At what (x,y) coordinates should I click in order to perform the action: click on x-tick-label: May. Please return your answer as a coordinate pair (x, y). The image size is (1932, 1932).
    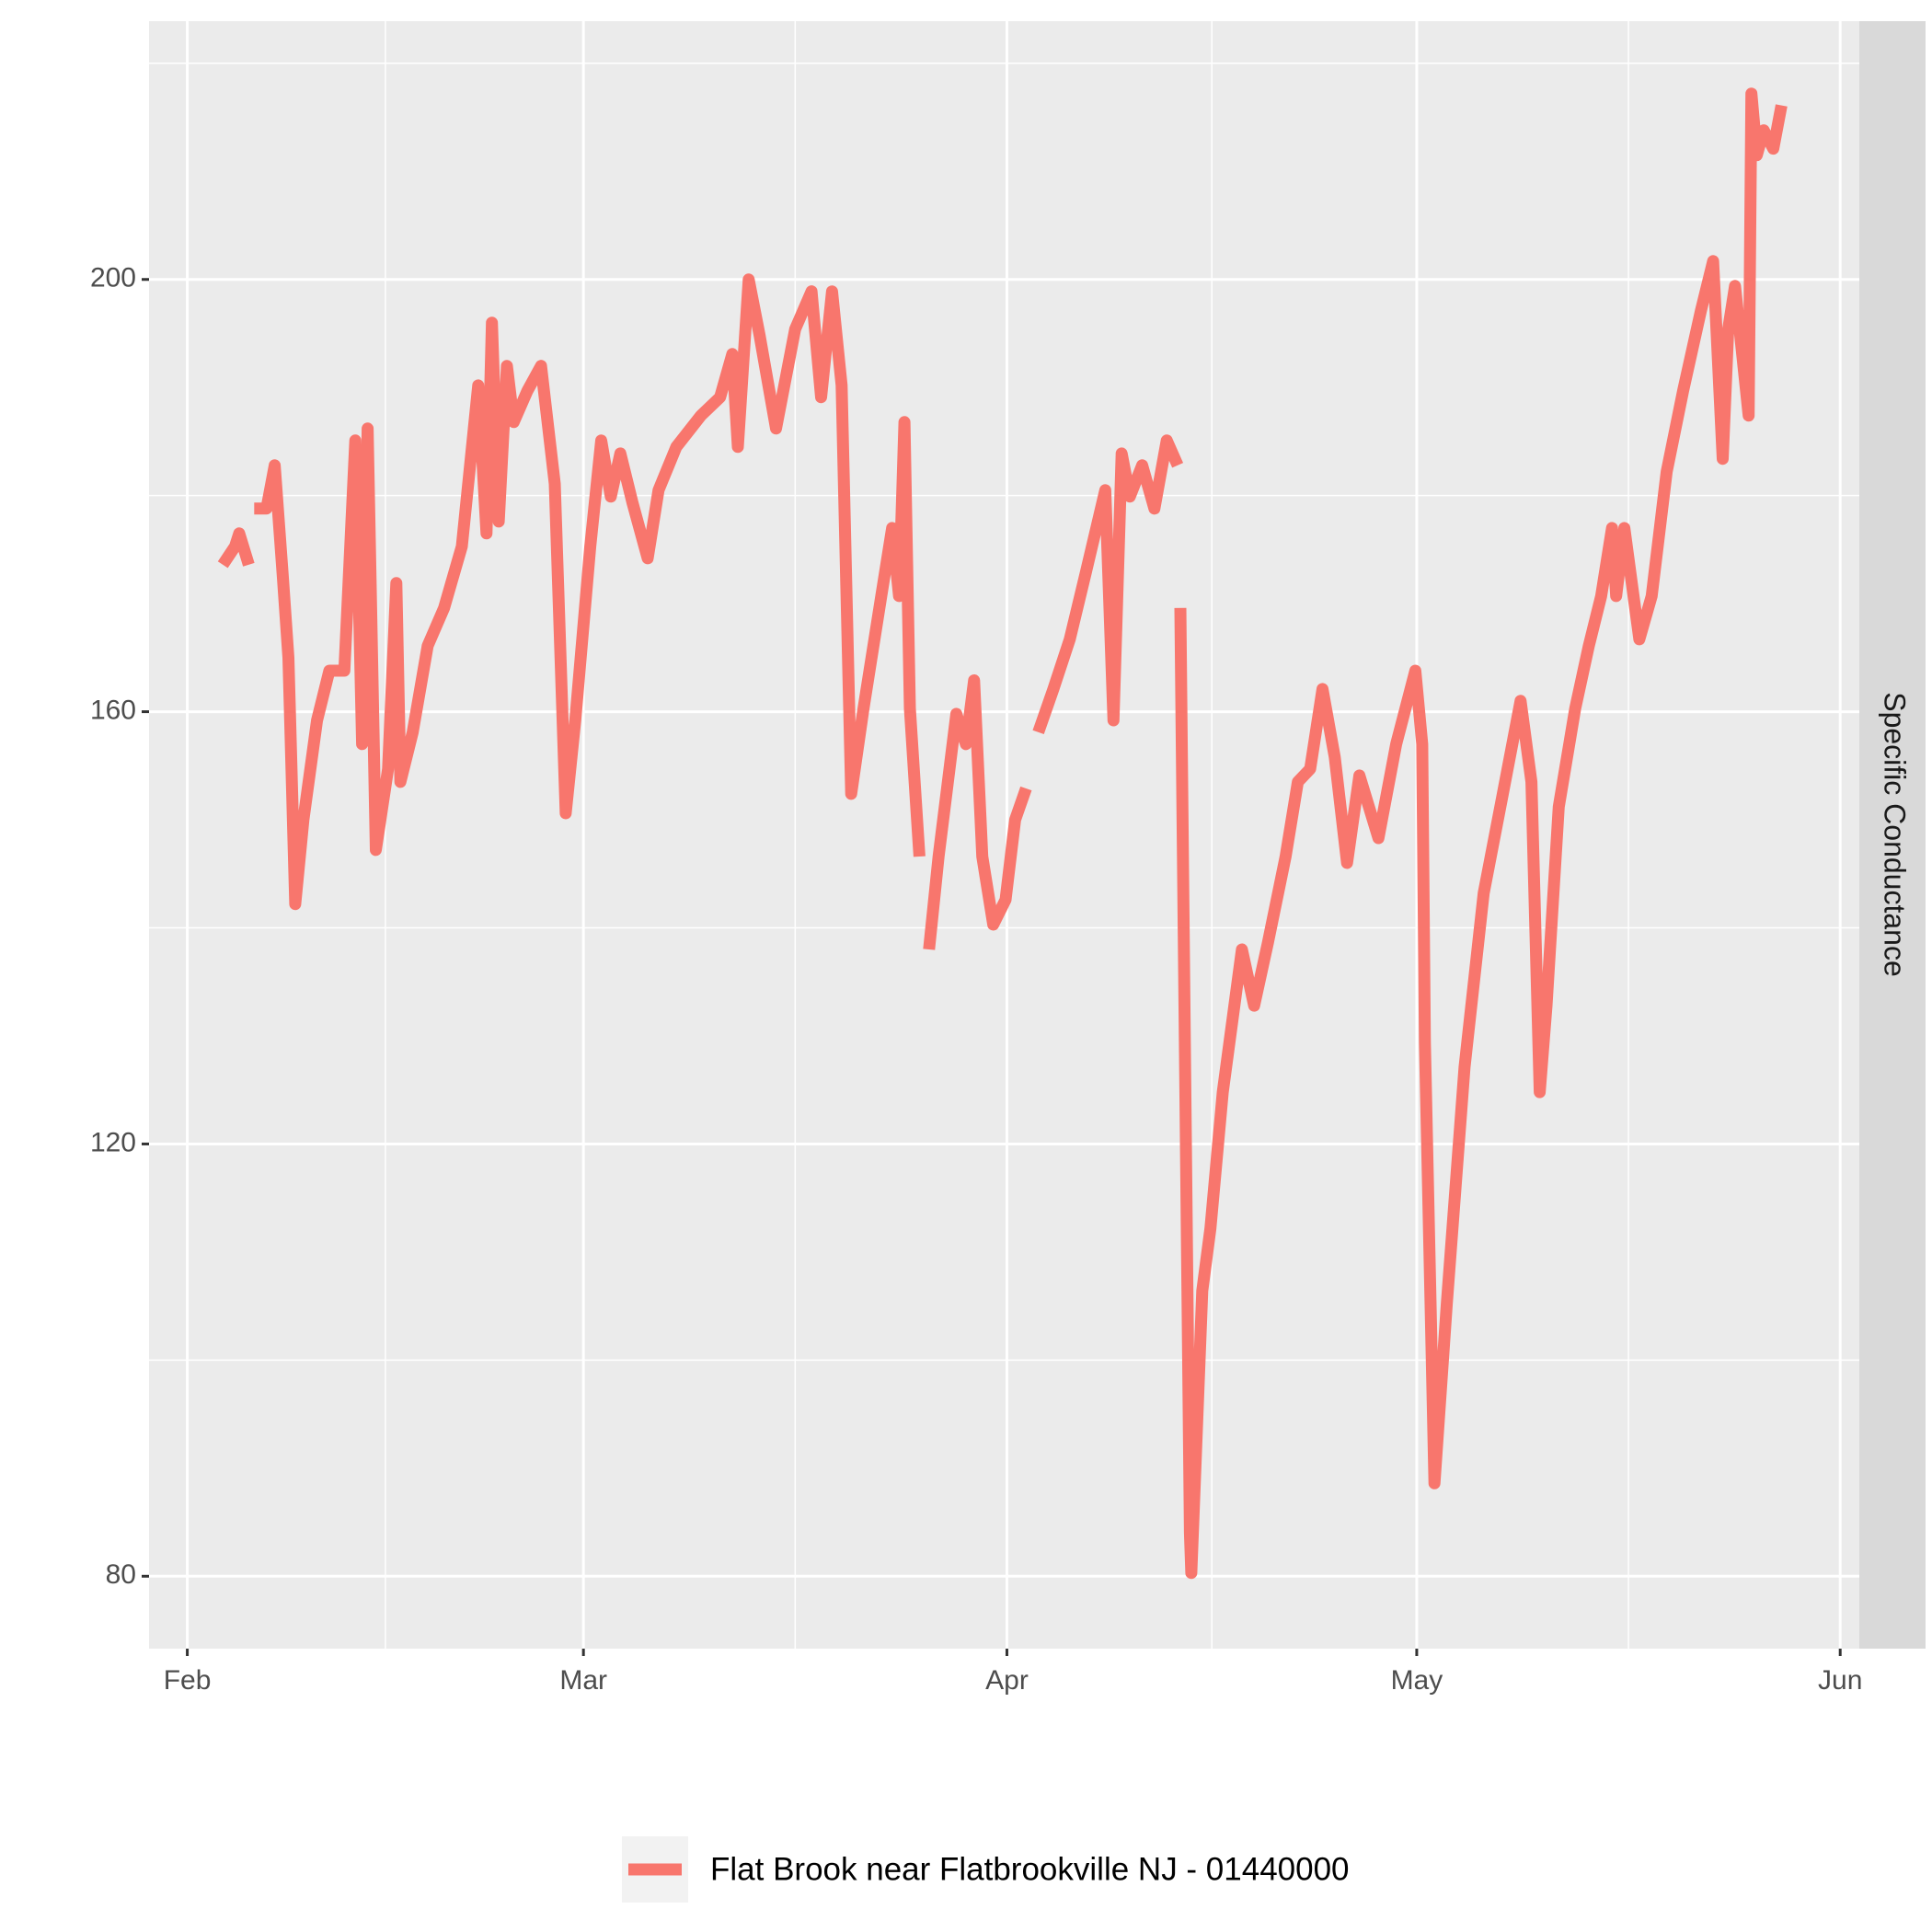
    Looking at the image, I should click on (1417, 1680).